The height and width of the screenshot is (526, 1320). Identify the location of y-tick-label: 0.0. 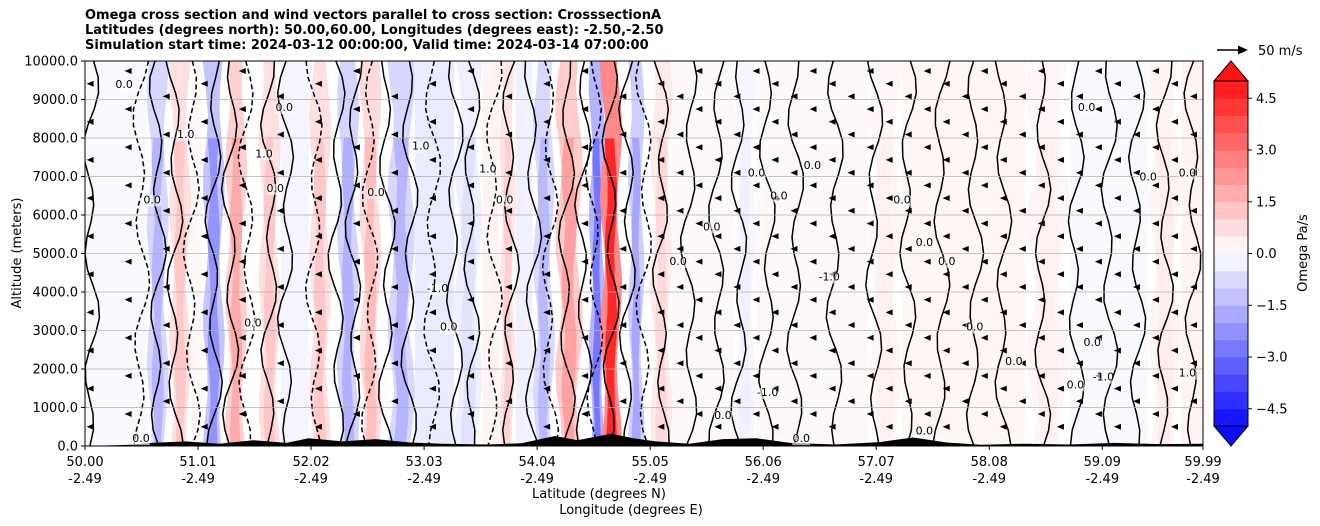
(67, 447).